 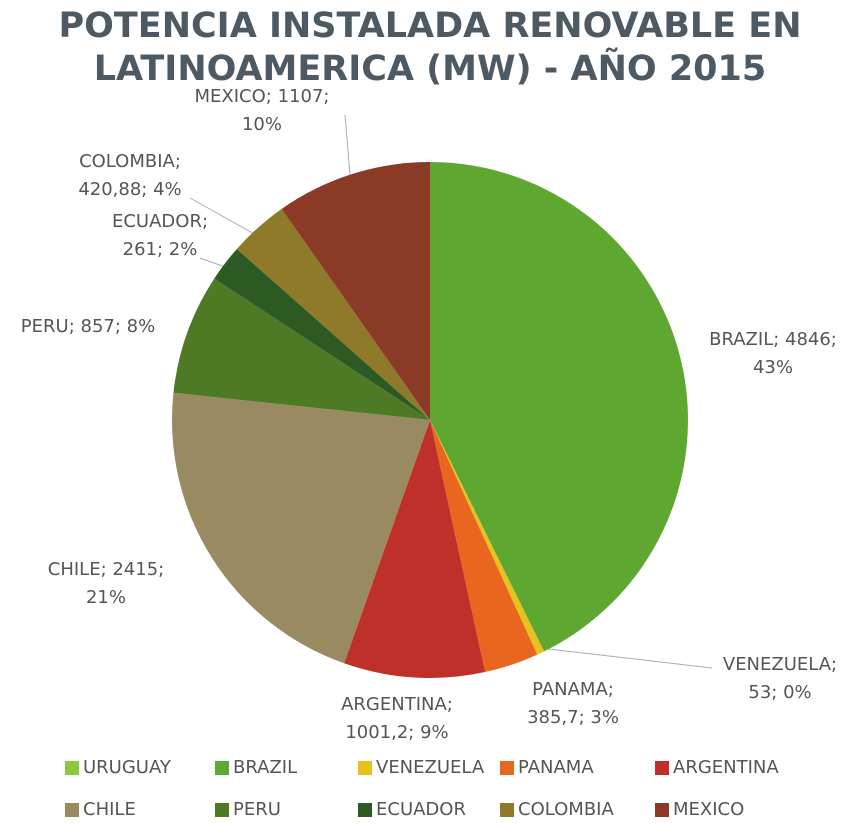 I want to click on data-label: COLOMBIA;, so click(x=130, y=161).